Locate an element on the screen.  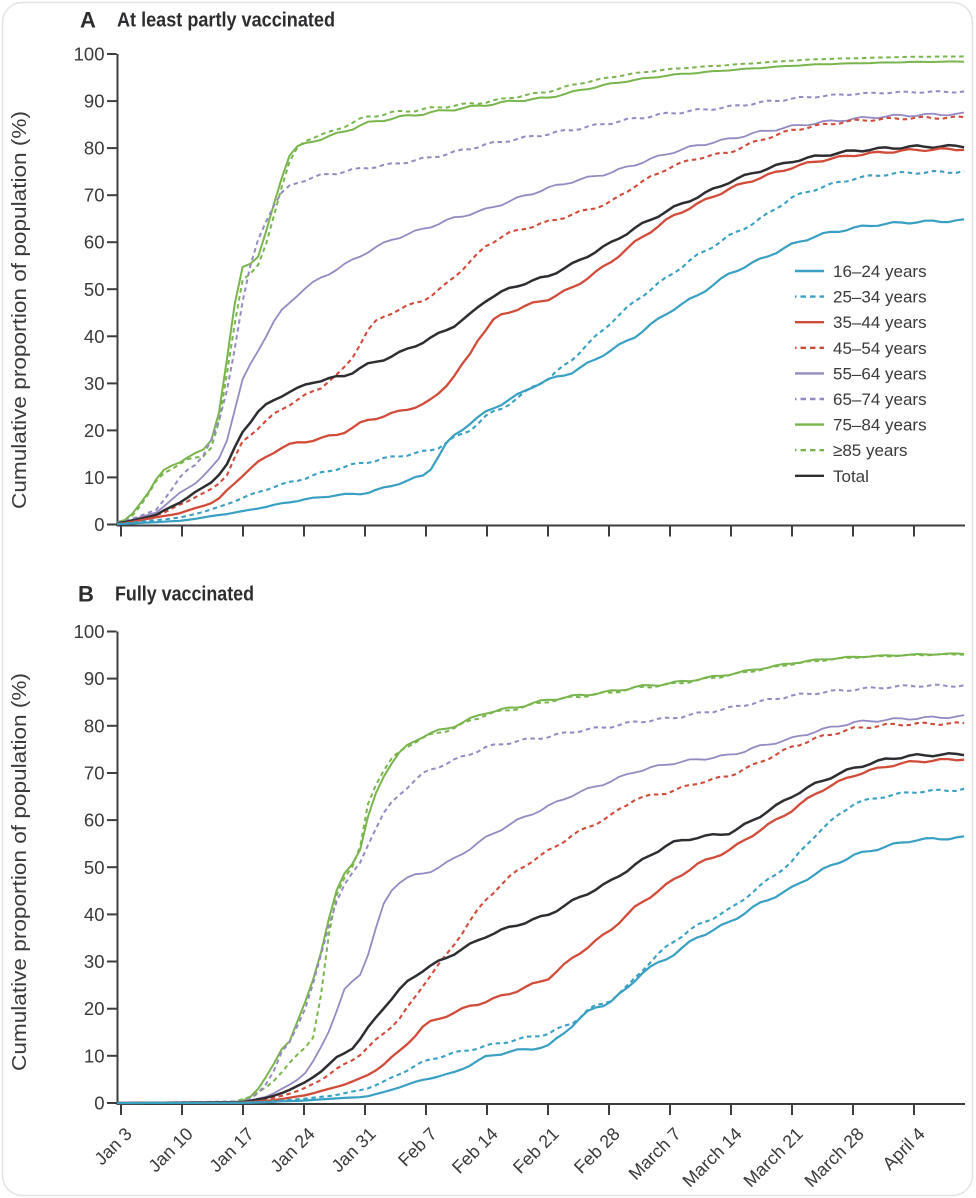
svg-text: 25–34 years is located at coordinates (880, 297).